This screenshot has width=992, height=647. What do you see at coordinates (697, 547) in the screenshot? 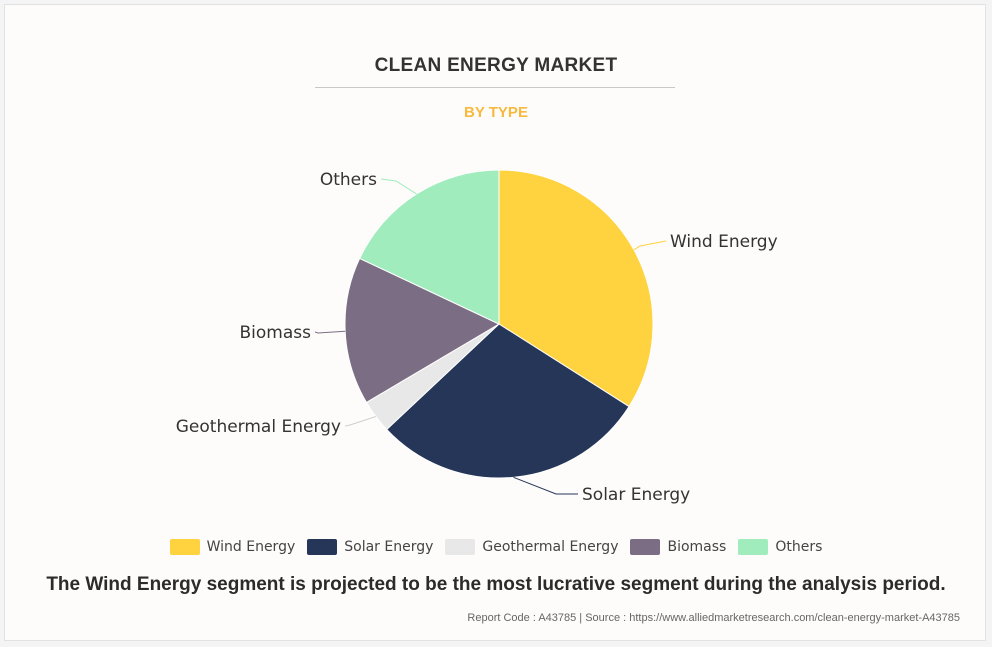
I see `legend-label: Biomass` at bounding box center [697, 547].